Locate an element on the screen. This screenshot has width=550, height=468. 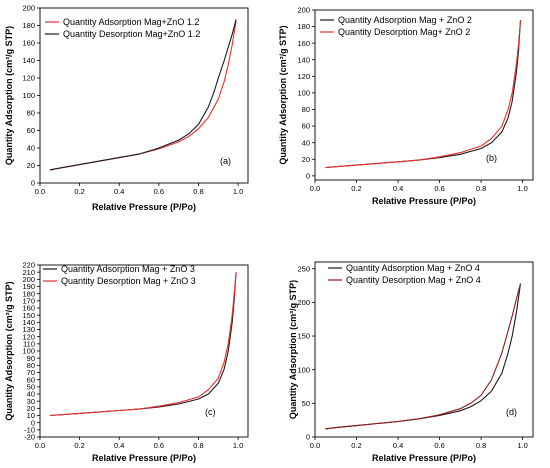
legend-entry: Quantity Adsorption Mag + ZnO 4 is located at coordinates (413, 268).